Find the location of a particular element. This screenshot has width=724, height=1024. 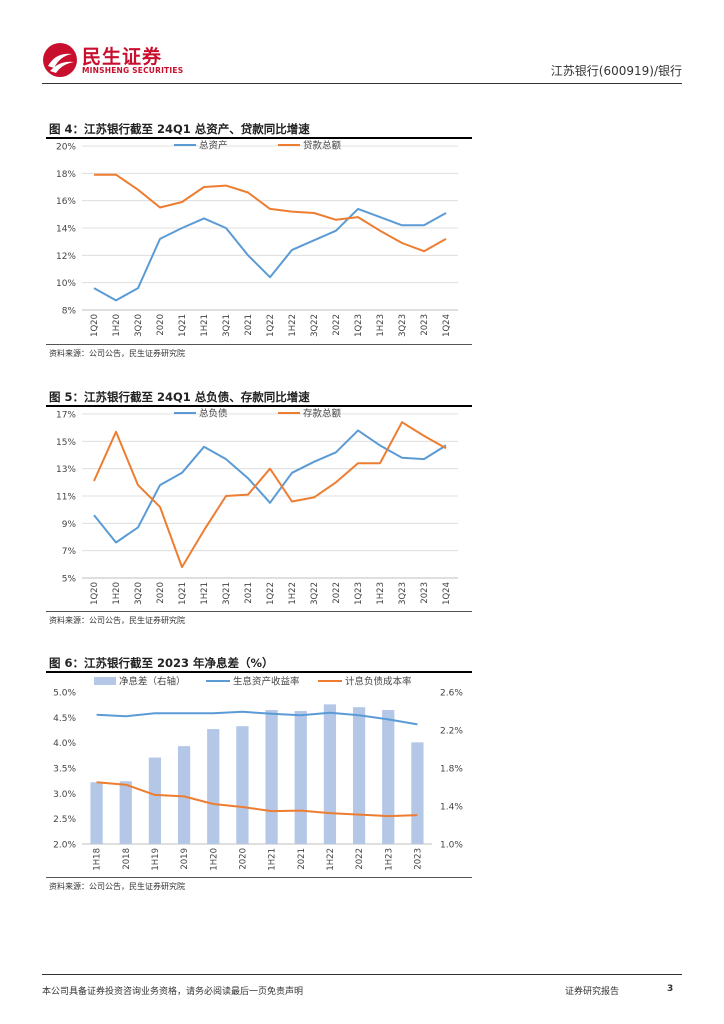

figure-4-top-rule is located at coordinates (259, 138).